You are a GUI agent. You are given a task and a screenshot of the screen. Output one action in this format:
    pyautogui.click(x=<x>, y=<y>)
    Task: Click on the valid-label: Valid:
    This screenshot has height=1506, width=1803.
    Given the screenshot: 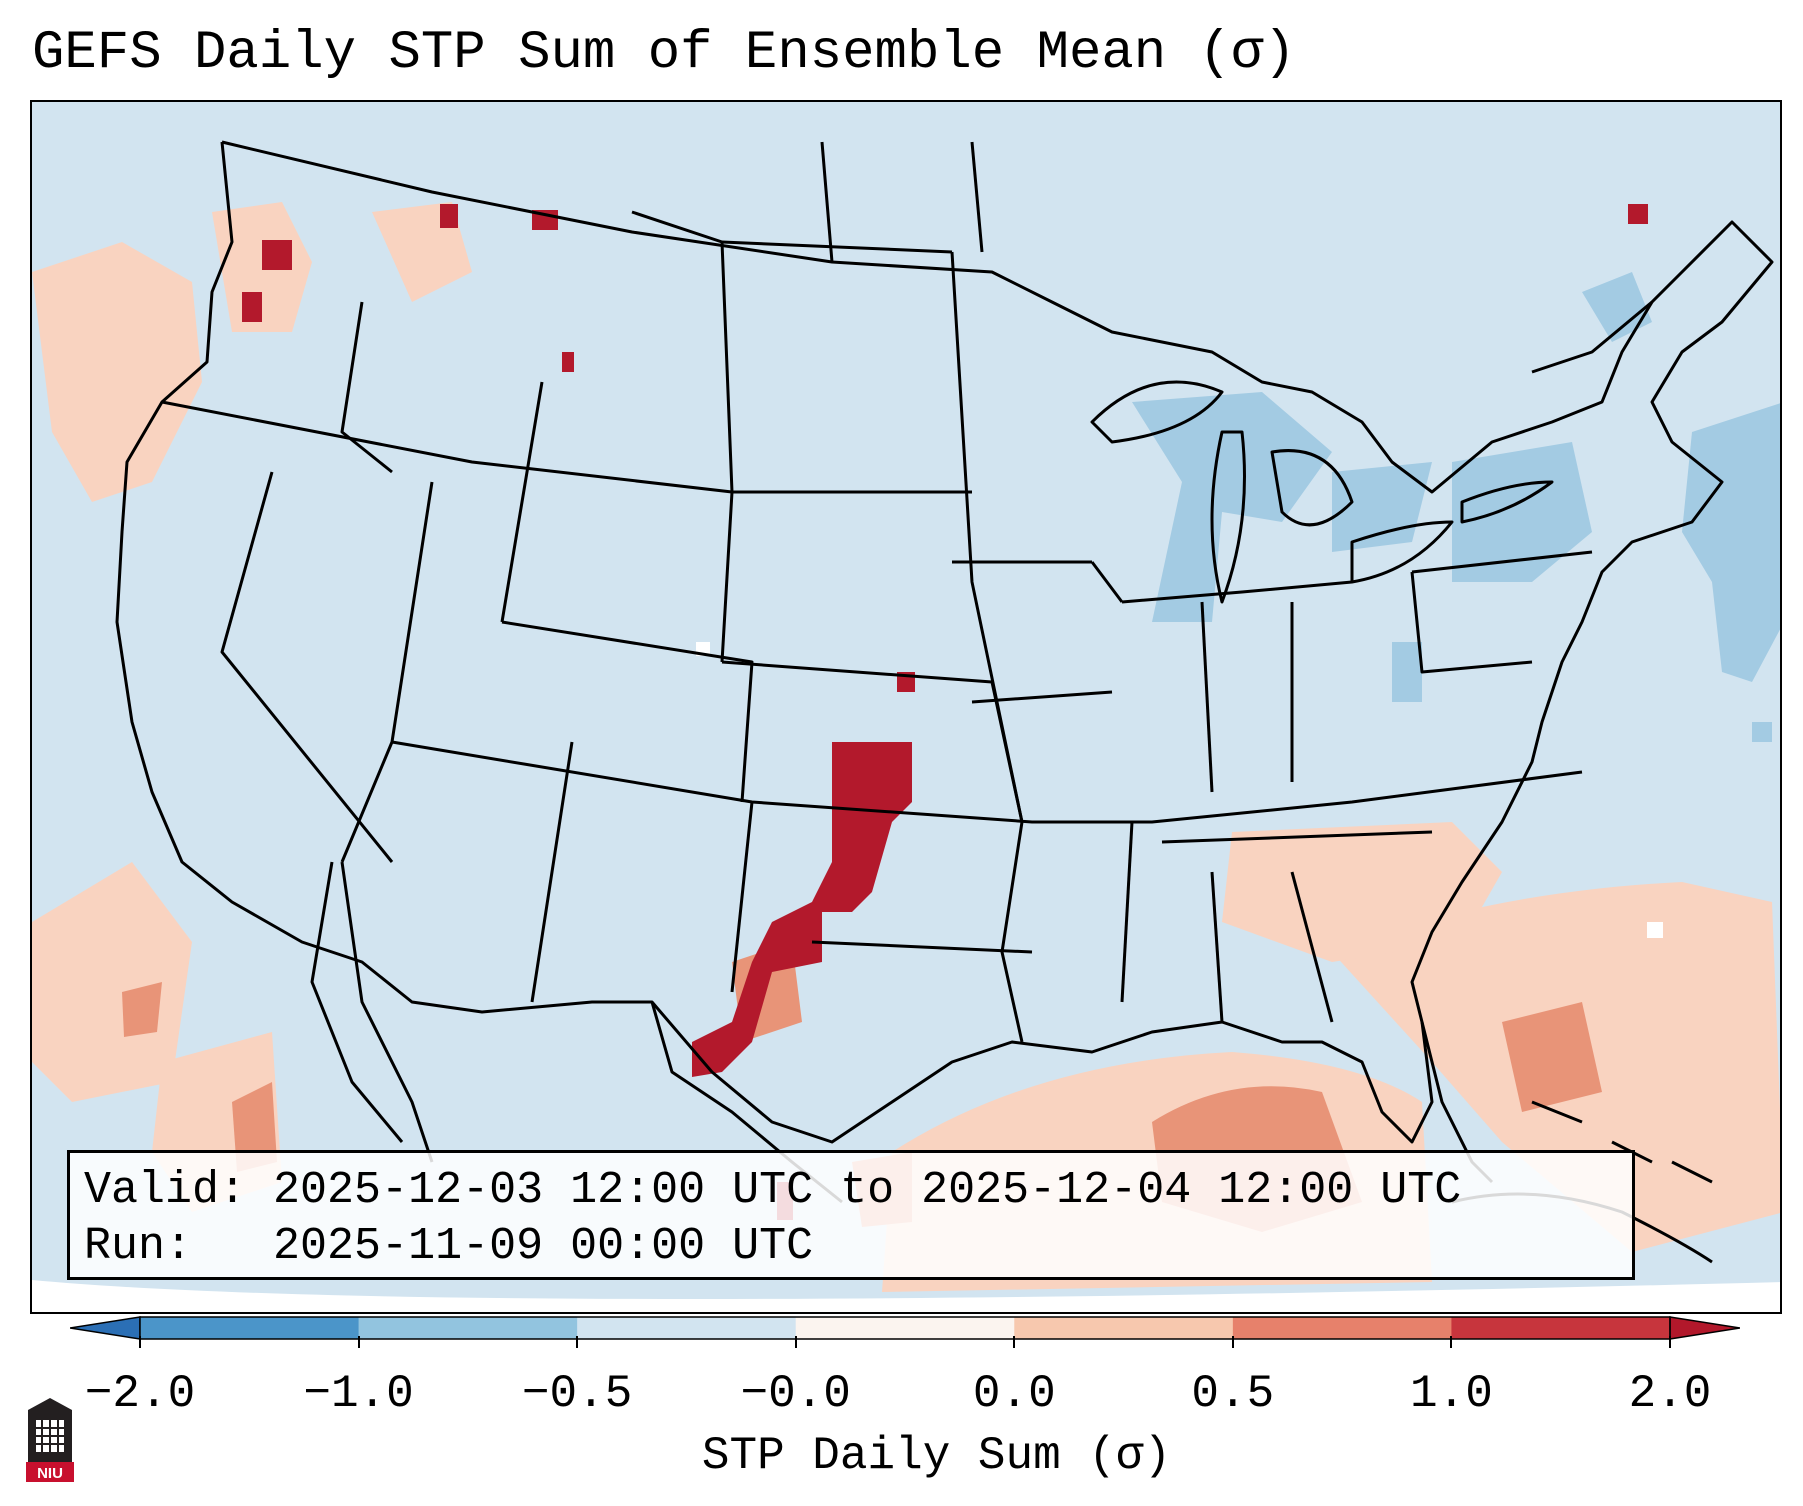 What is the action you would take?
    pyautogui.click(x=165, y=1190)
    